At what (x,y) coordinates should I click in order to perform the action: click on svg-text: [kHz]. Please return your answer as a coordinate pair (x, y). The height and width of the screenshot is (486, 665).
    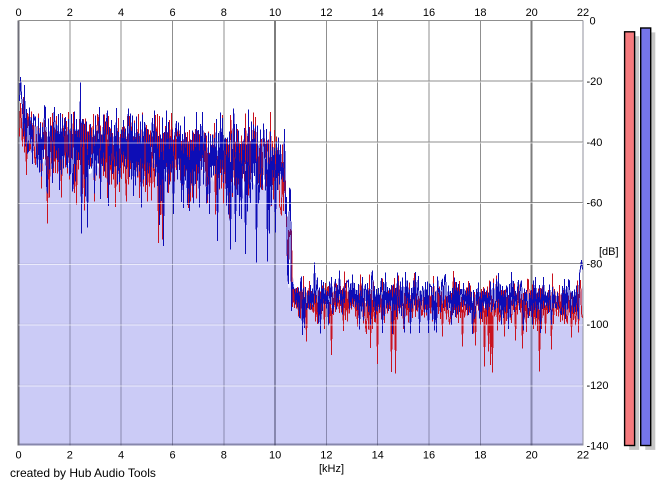
    Looking at the image, I should click on (331, 469).